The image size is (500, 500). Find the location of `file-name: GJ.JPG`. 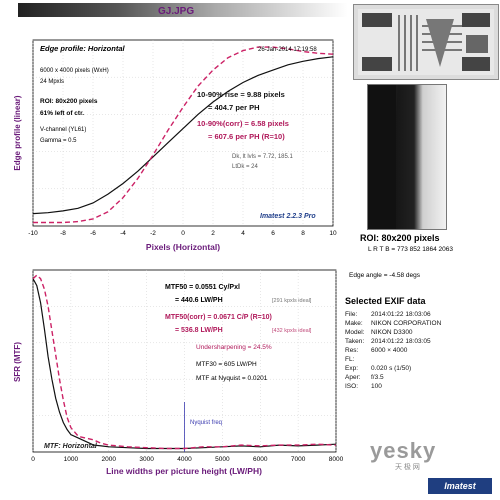

file-name: GJ.JPG is located at coordinates (176, 11).